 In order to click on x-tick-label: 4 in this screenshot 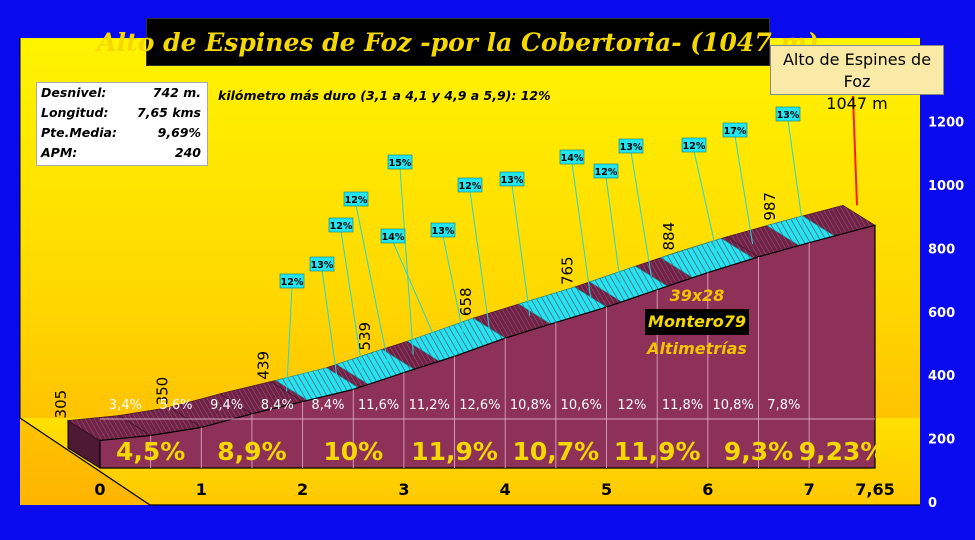, I will do `click(505, 489)`.